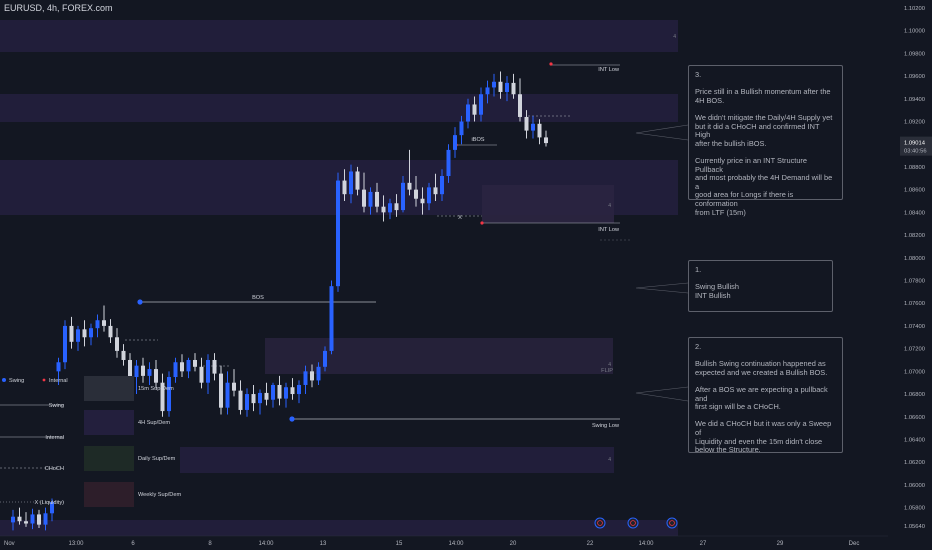  I want to click on price-tick-label: 1.08200, so click(914, 236).